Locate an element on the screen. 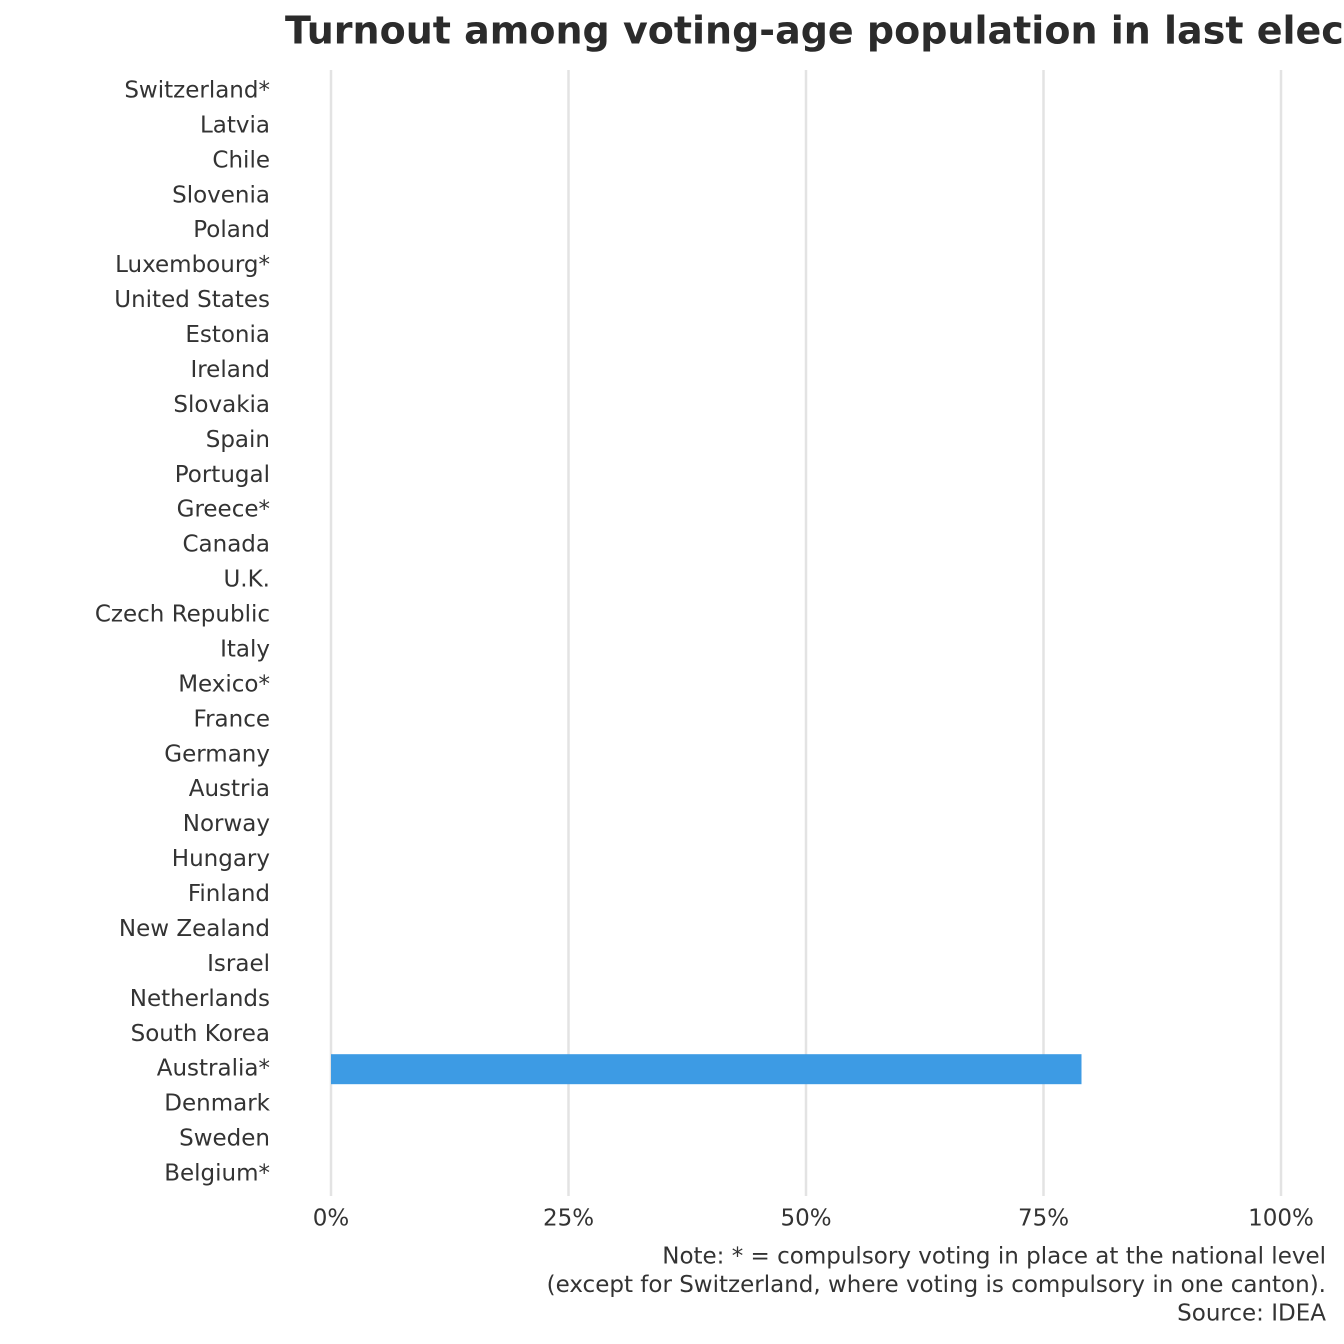 The image size is (1344, 1344). y-tick-label: Italy is located at coordinates (245, 649).